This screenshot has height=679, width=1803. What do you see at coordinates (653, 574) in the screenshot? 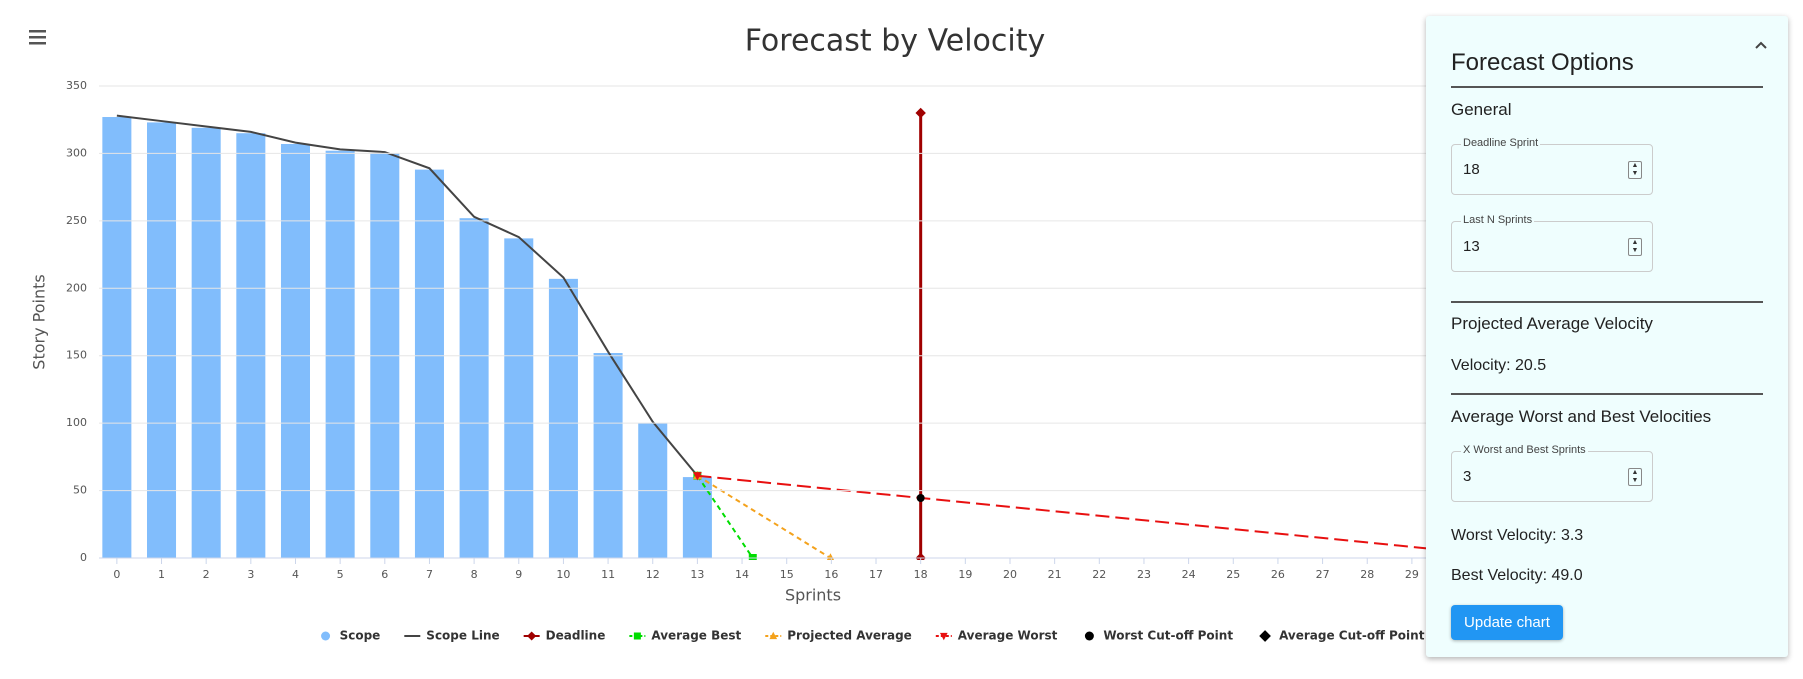
I see `x-tick-label: 12` at bounding box center [653, 574].